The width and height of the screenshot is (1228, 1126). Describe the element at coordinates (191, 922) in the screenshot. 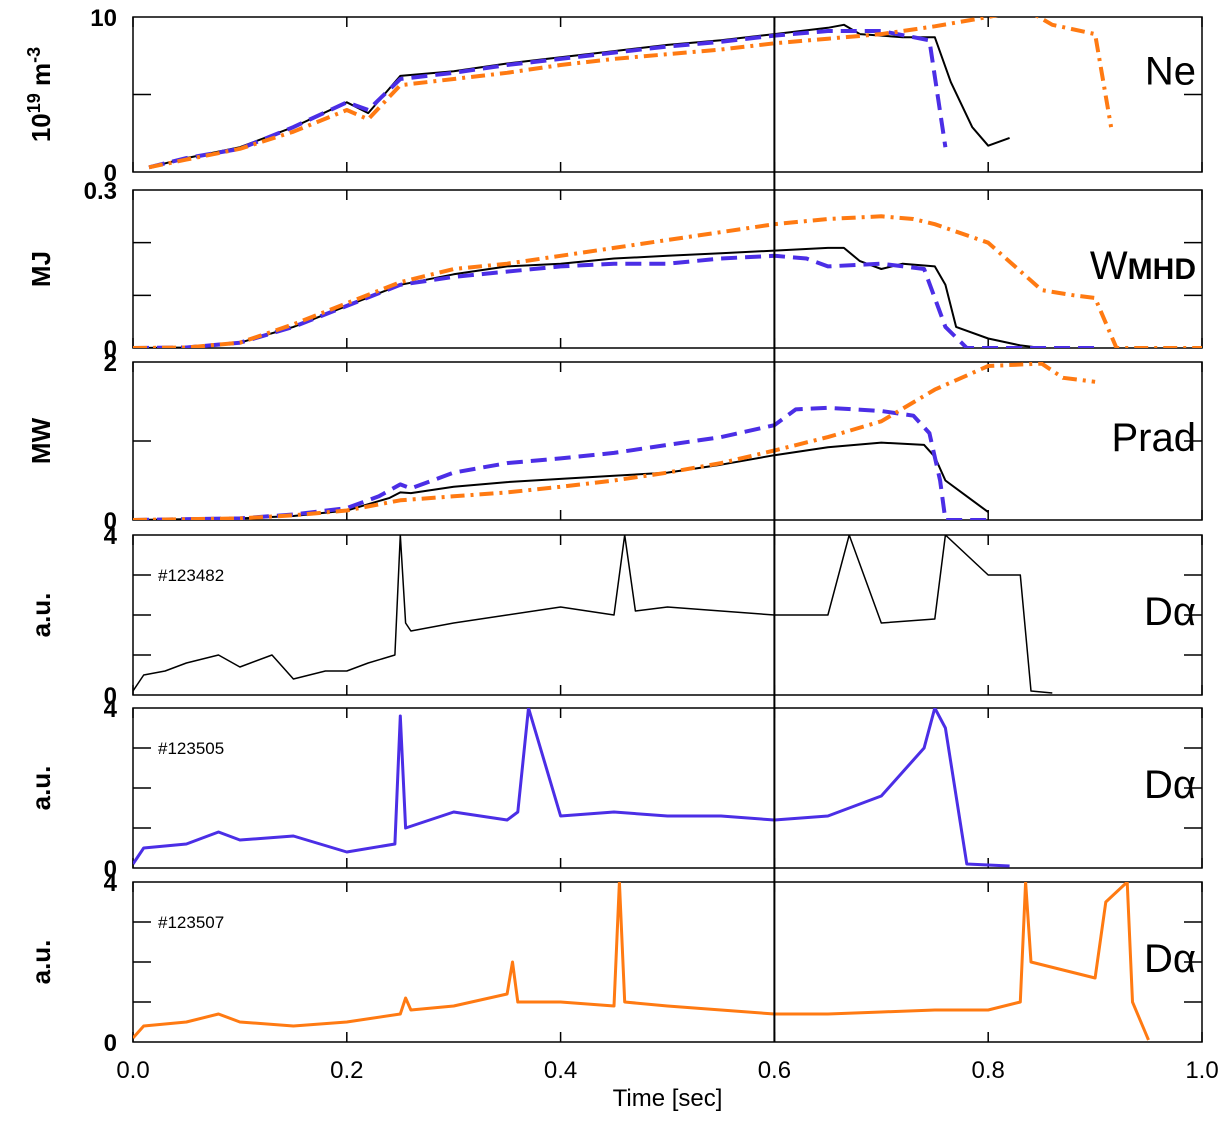

I see `shot-number: #123507` at that location.